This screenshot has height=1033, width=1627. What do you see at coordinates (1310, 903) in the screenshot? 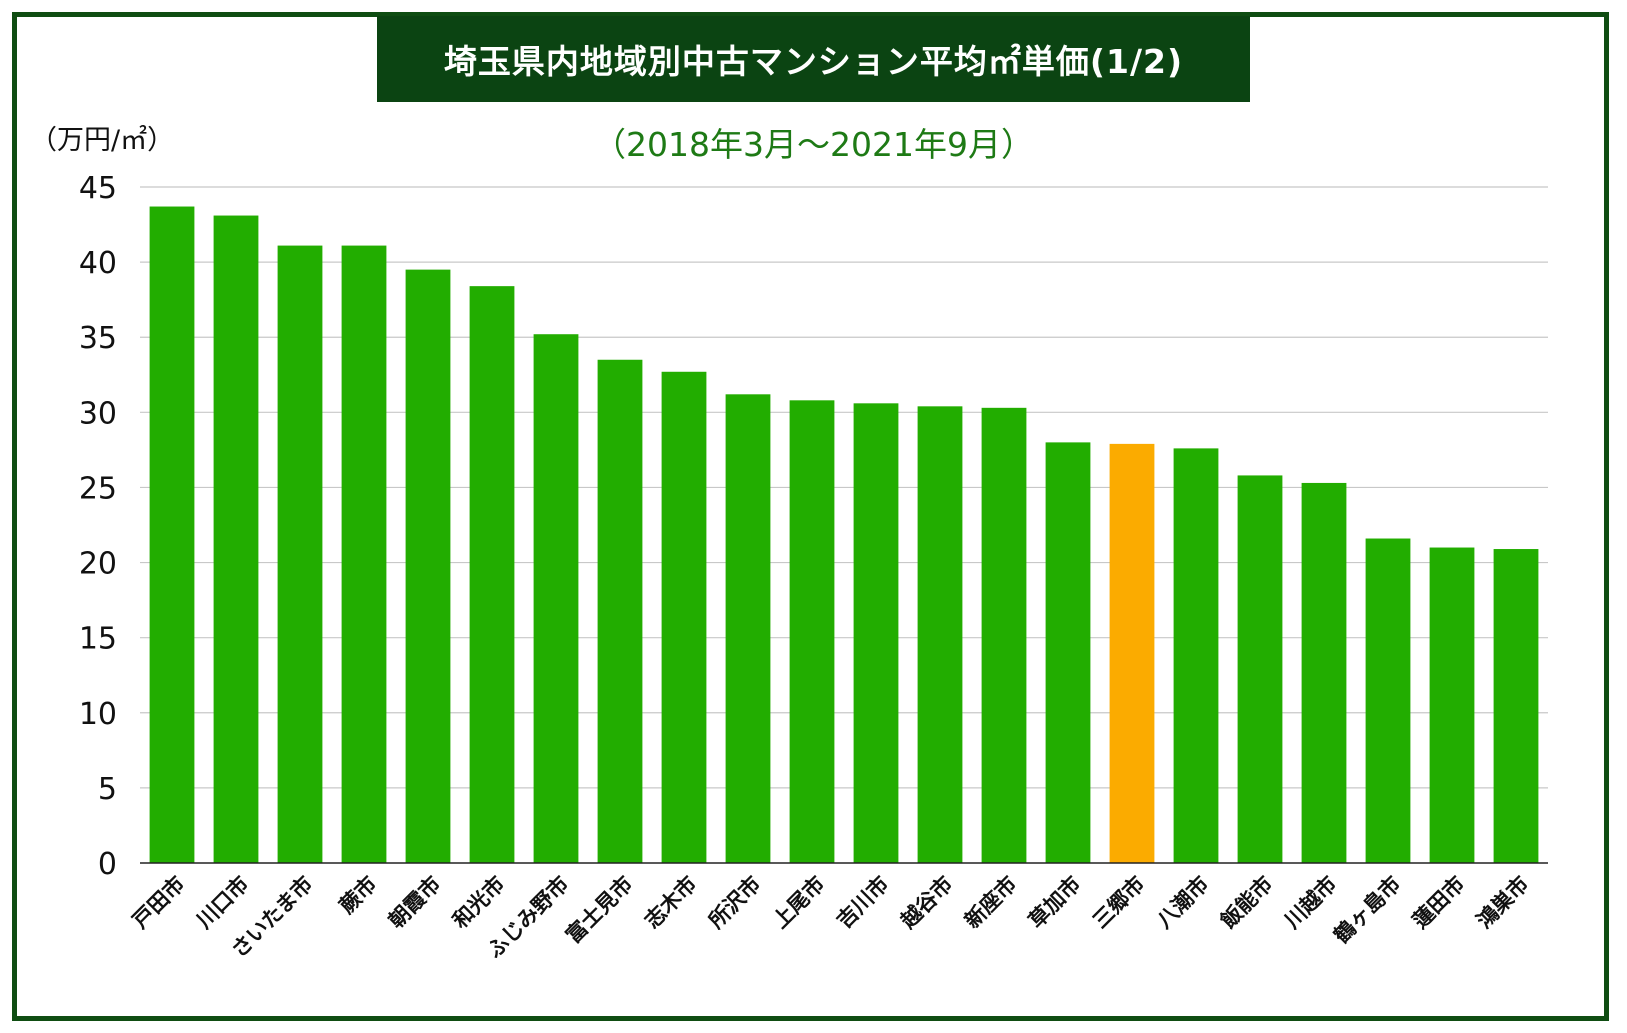
I see `x-category-label: 川越市` at bounding box center [1310, 903].